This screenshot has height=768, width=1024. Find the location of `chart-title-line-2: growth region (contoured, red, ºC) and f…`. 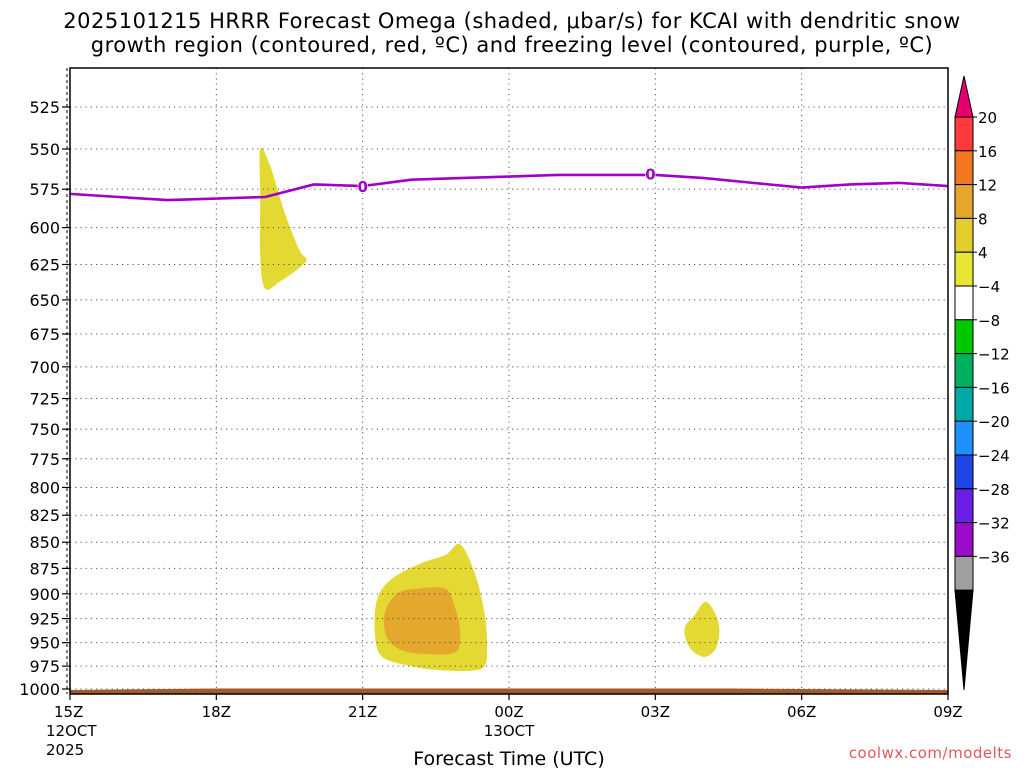

chart-title-line-2: growth region (contoured, red, ºC) and f… is located at coordinates (512, 45).